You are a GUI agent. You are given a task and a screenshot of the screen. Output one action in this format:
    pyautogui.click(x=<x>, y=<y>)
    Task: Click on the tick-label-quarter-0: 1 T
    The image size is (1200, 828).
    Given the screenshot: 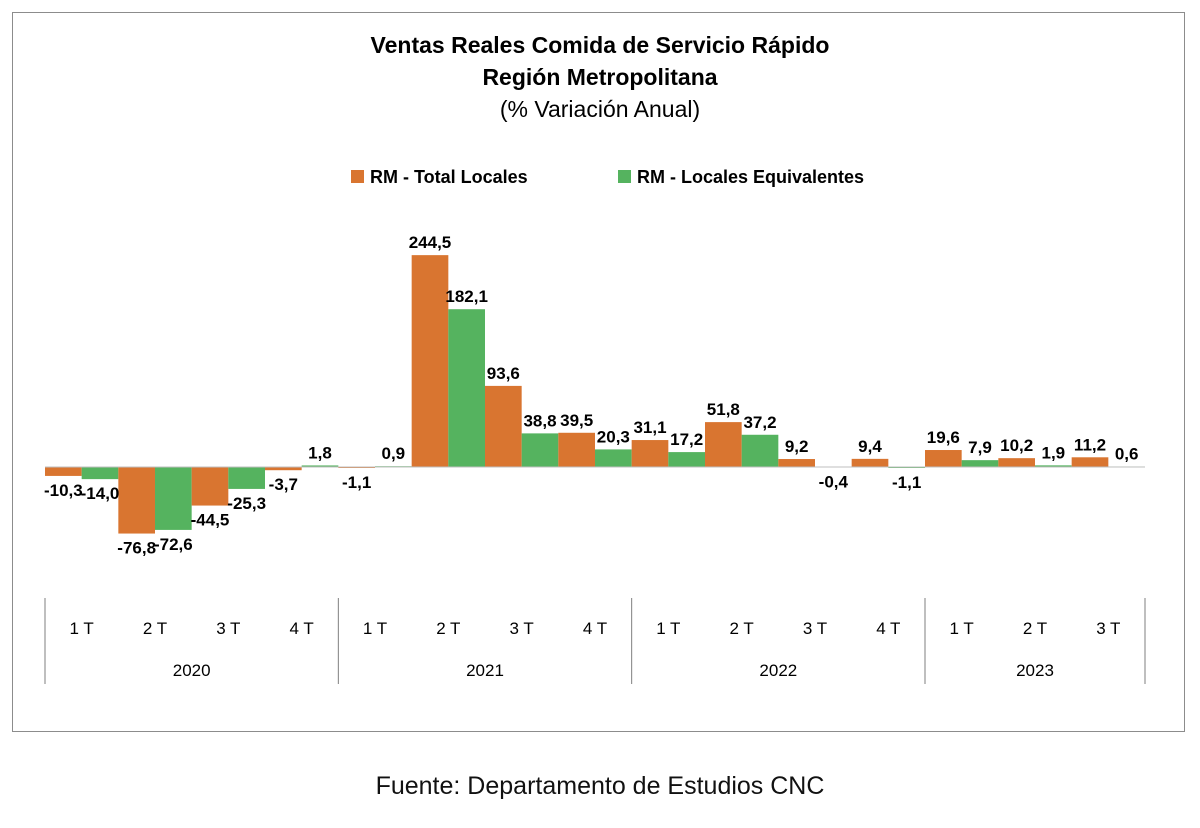 What is the action you would take?
    pyautogui.click(x=82, y=628)
    